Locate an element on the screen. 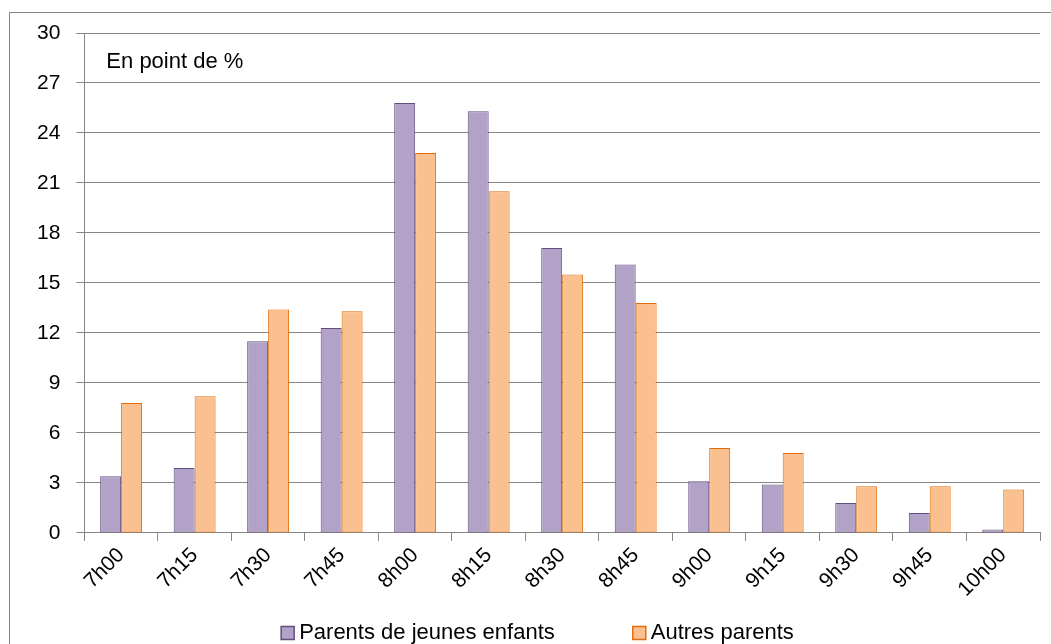 This screenshot has height=644, width=1051. y-tick-label: 3 is located at coordinates (54, 481).